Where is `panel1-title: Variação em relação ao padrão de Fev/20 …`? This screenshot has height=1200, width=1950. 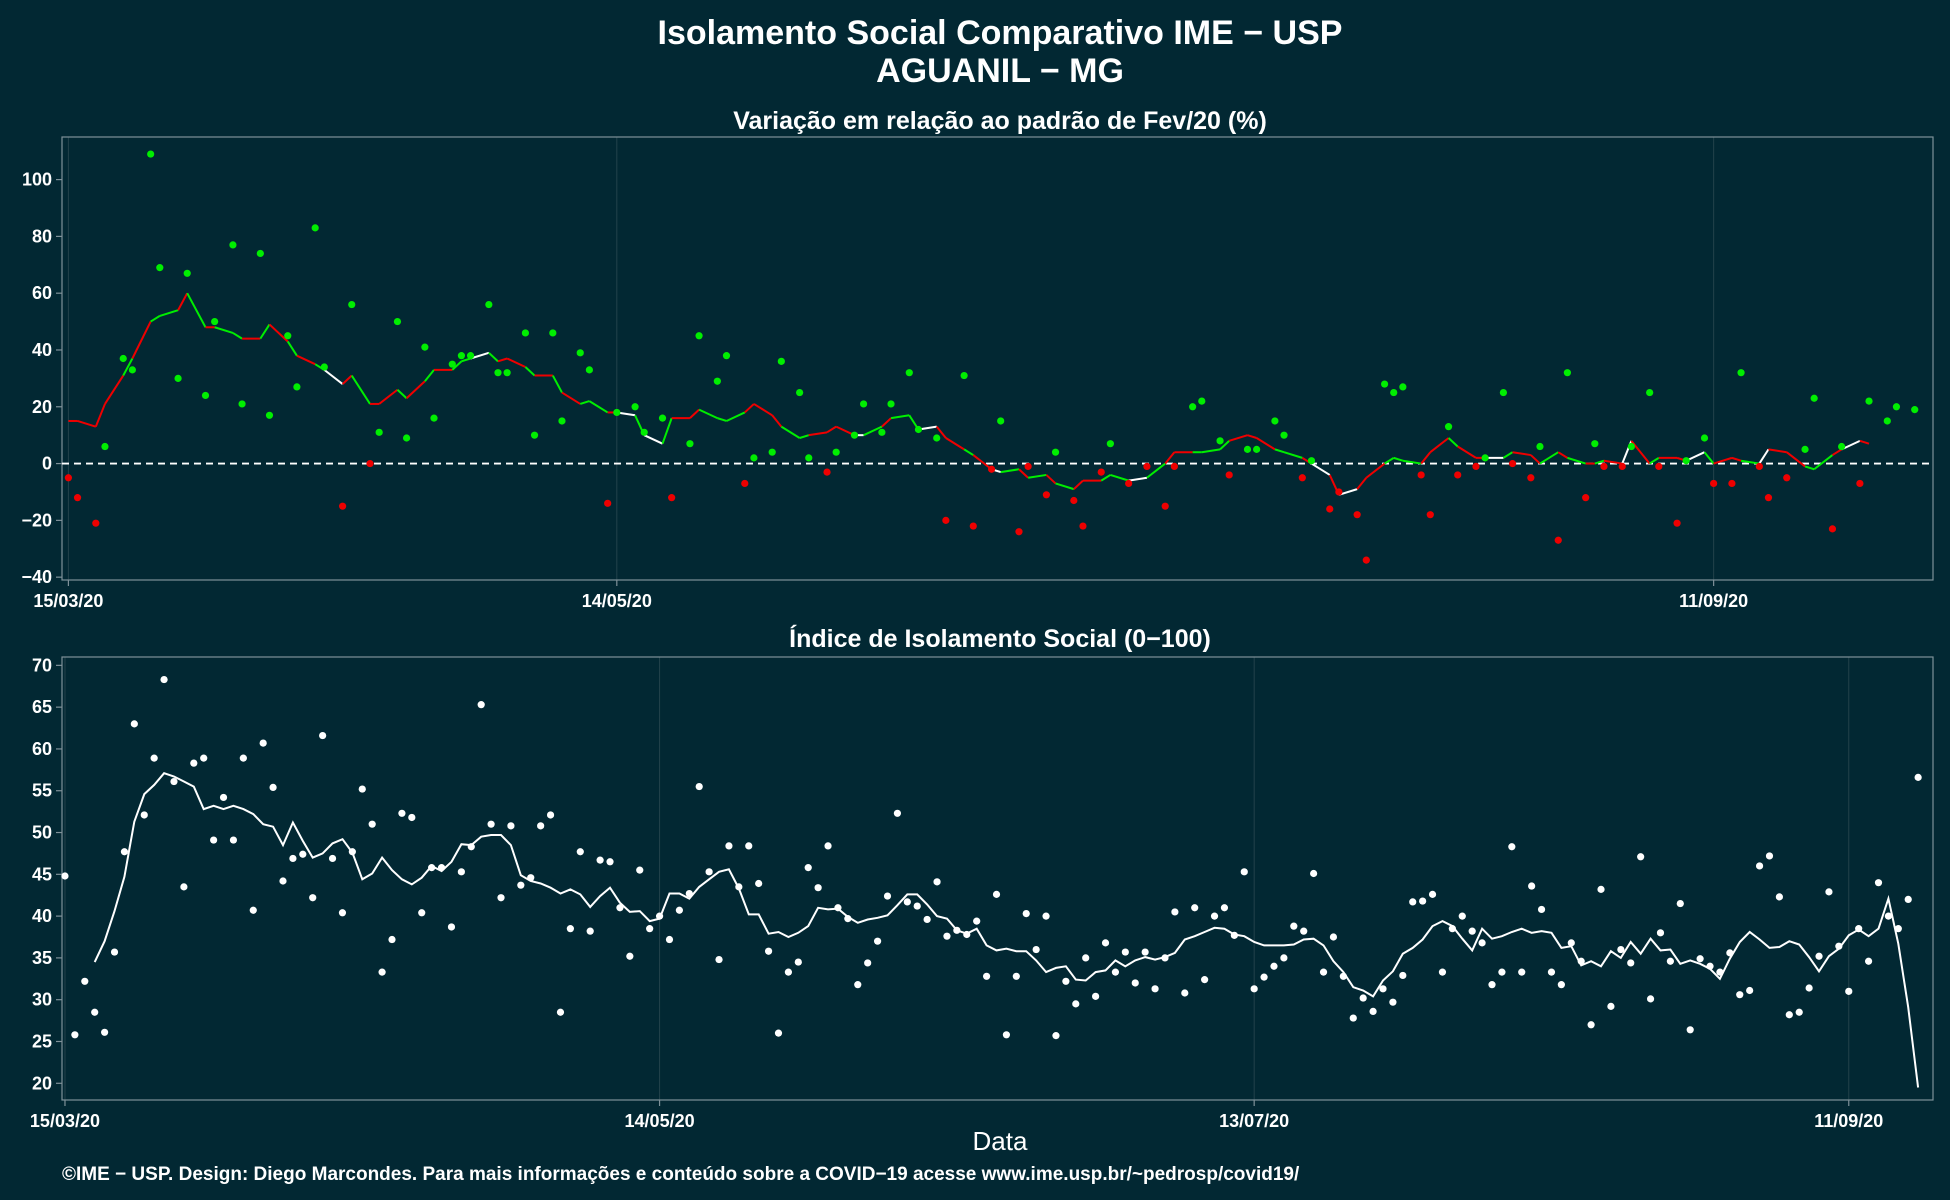
panel1-title: Variação em relação ao padrão de Fev/20 … is located at coordinates (1000, 121).